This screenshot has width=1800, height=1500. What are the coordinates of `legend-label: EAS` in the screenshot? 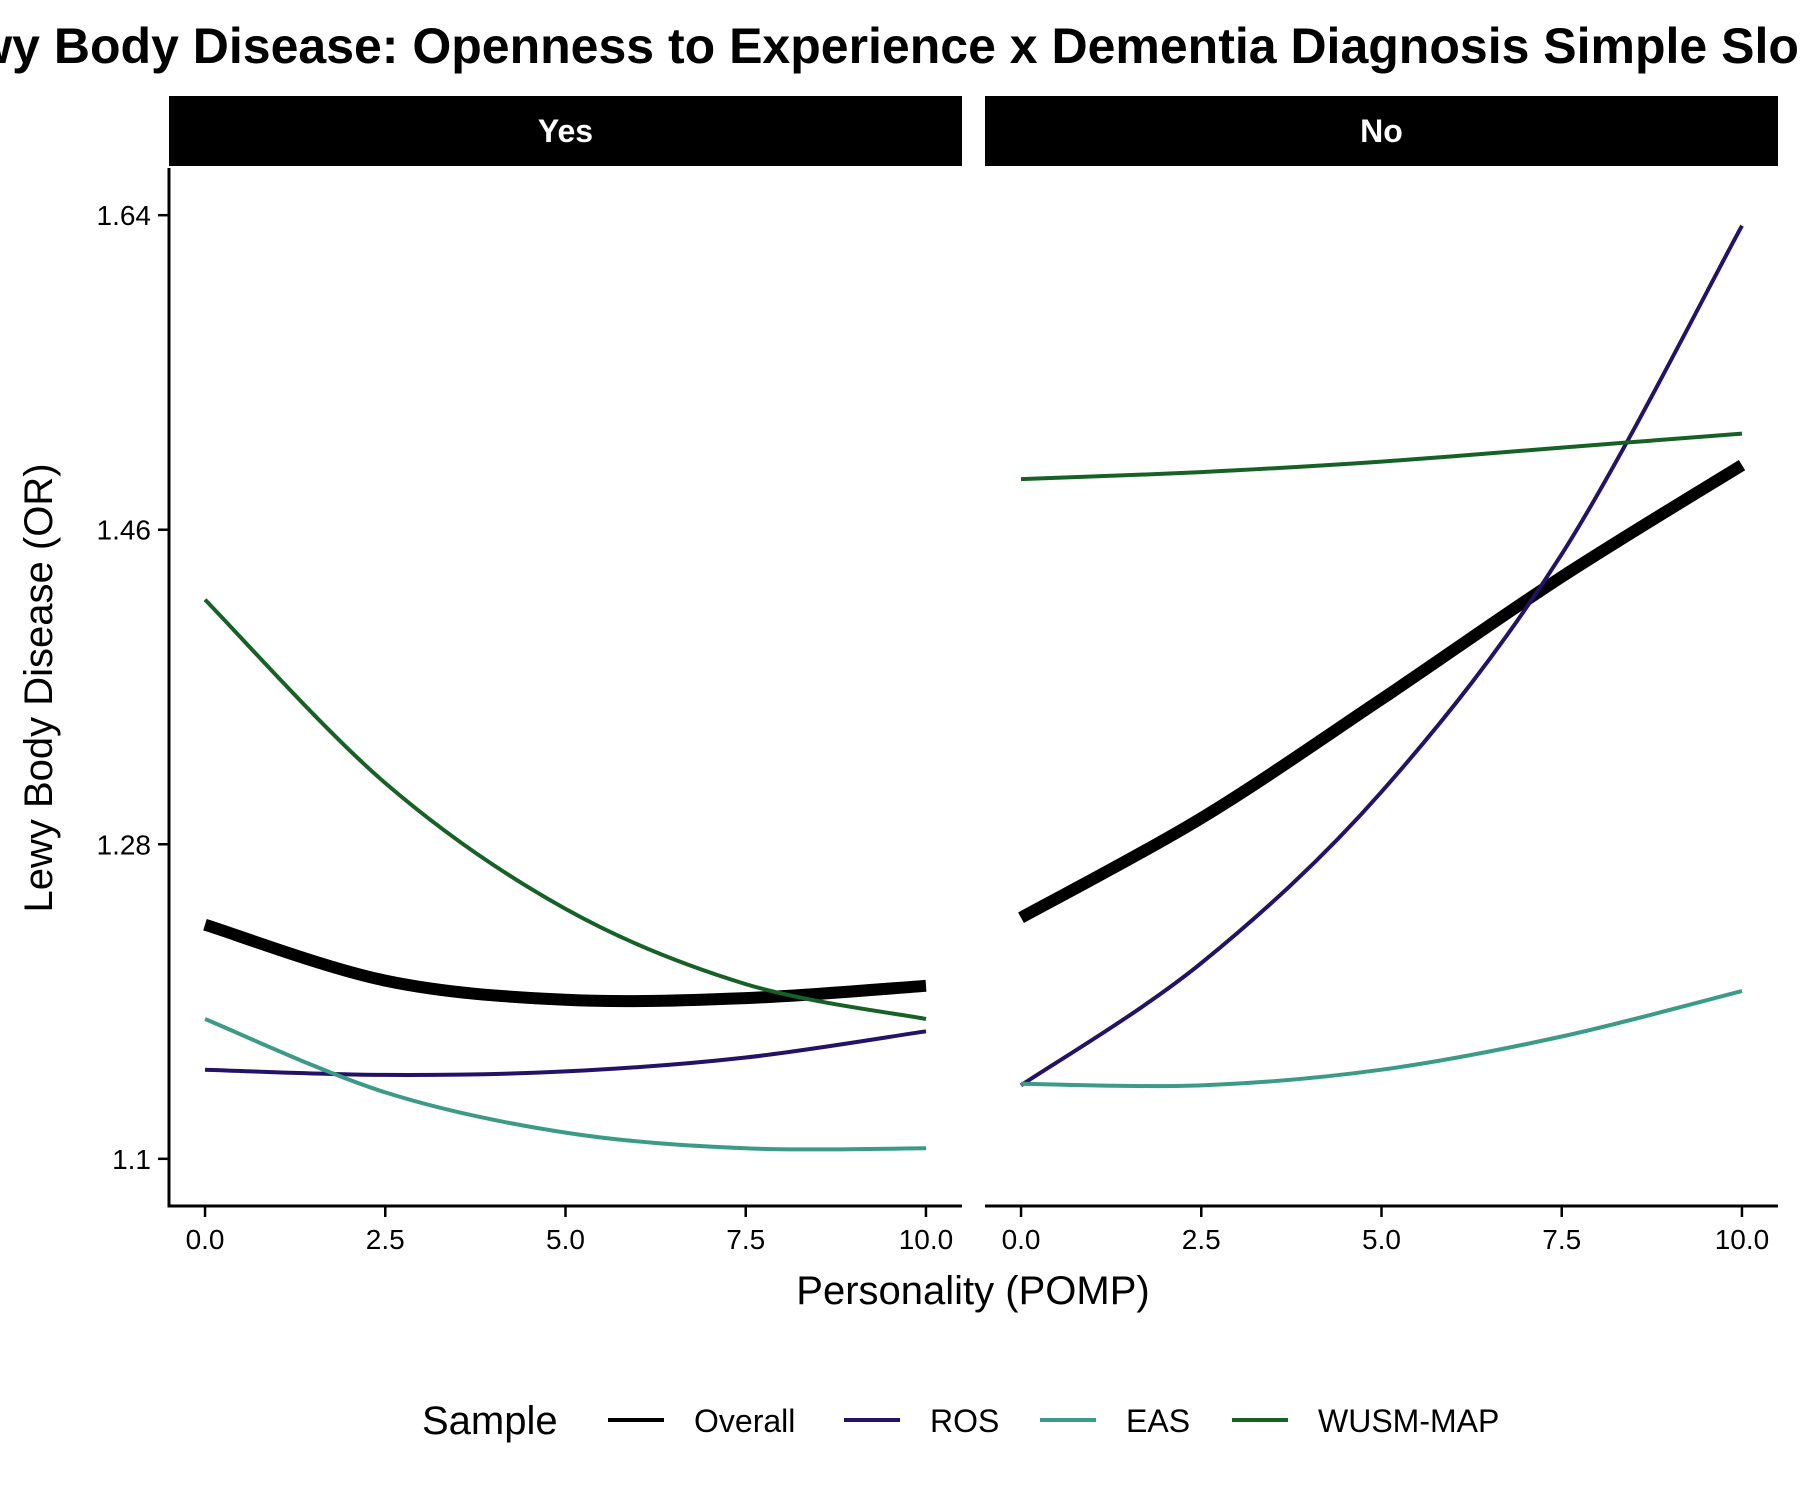 It's located at (1158, 1421).